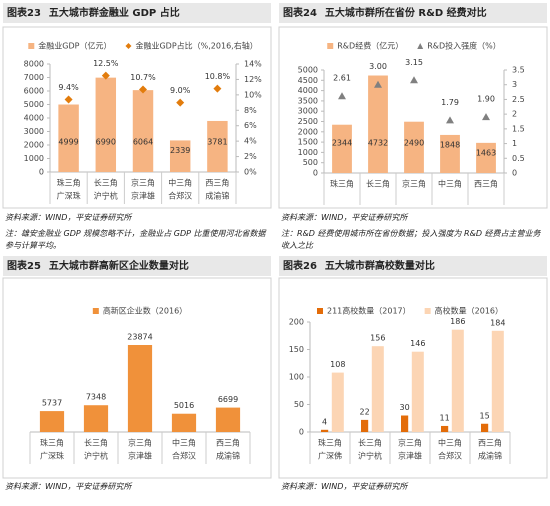 Image resolution: width=550 pixels, height=506 pixels. What do you see at coordinates (337, 364) in the screenshot?
I see `value-label: 108` at bounding box center [337, 364].